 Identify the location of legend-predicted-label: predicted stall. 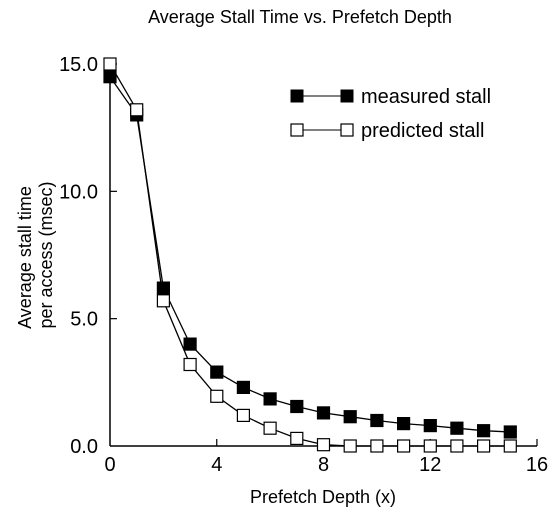
(422, 131).